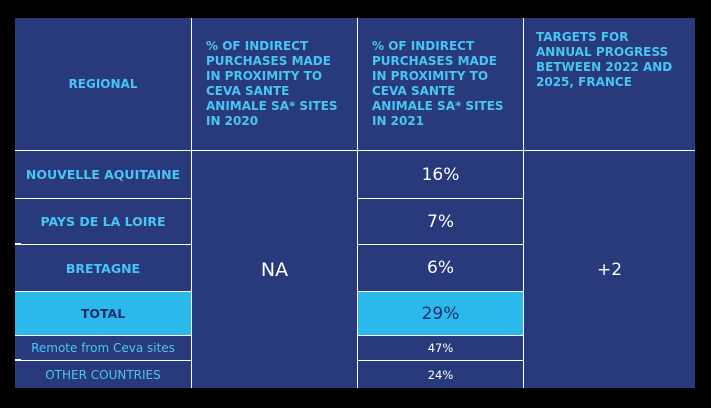 This screenshot has width=711, height=408. I want to click on region-label: OTHER COUNTRIES, so click(103, 374).